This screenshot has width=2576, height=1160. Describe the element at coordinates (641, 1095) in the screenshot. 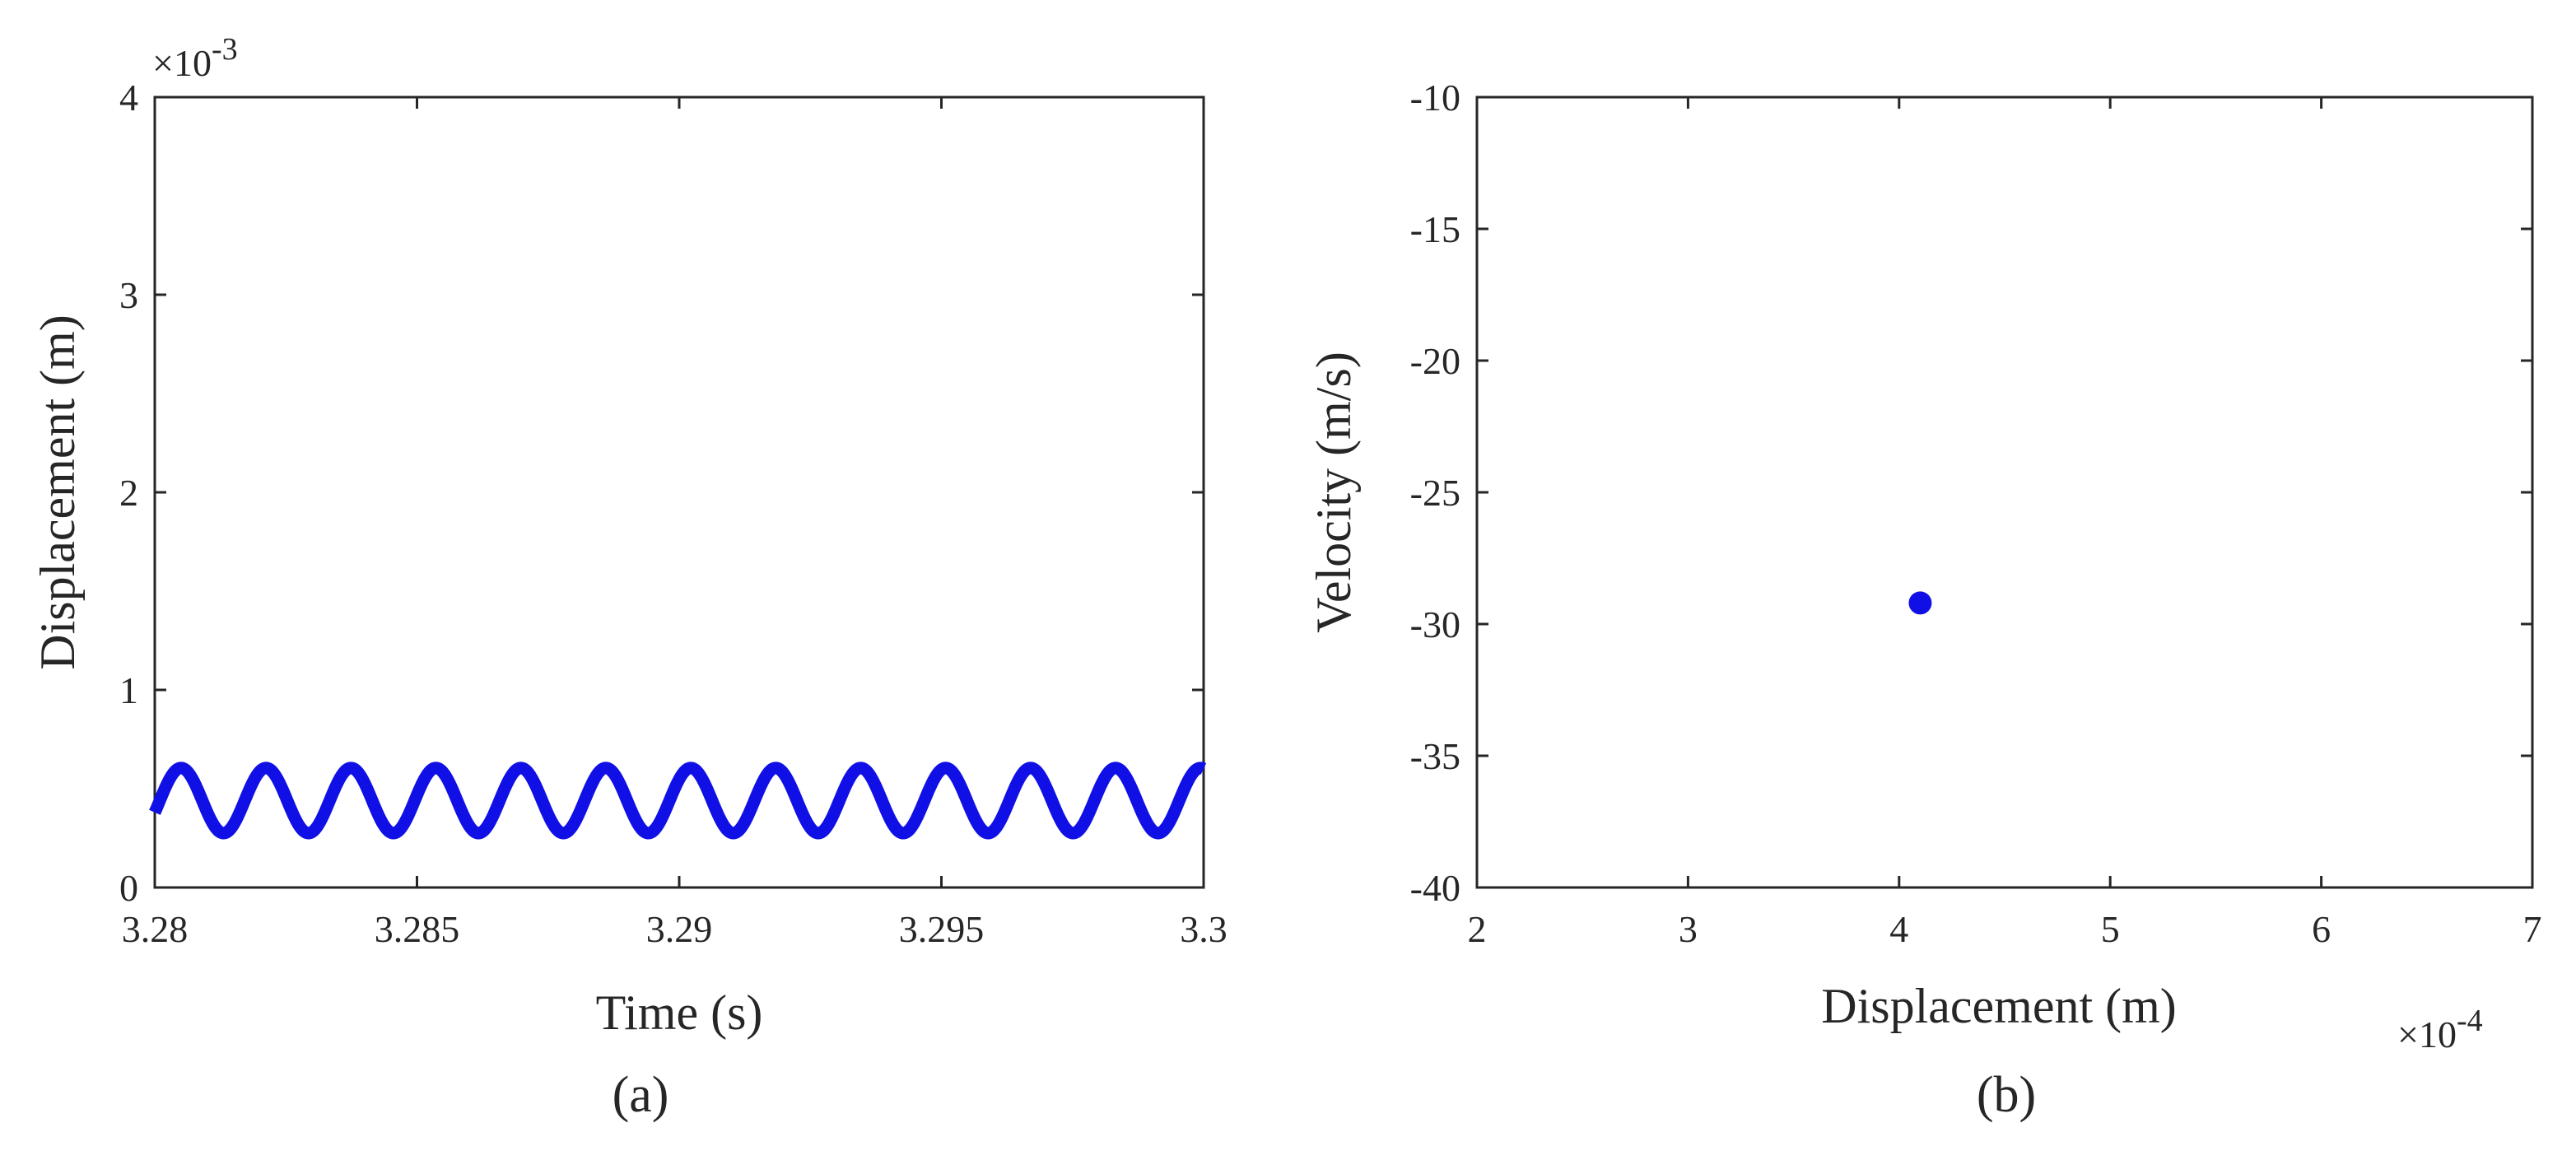

I see `panel-a-caption: (a)` at that location.